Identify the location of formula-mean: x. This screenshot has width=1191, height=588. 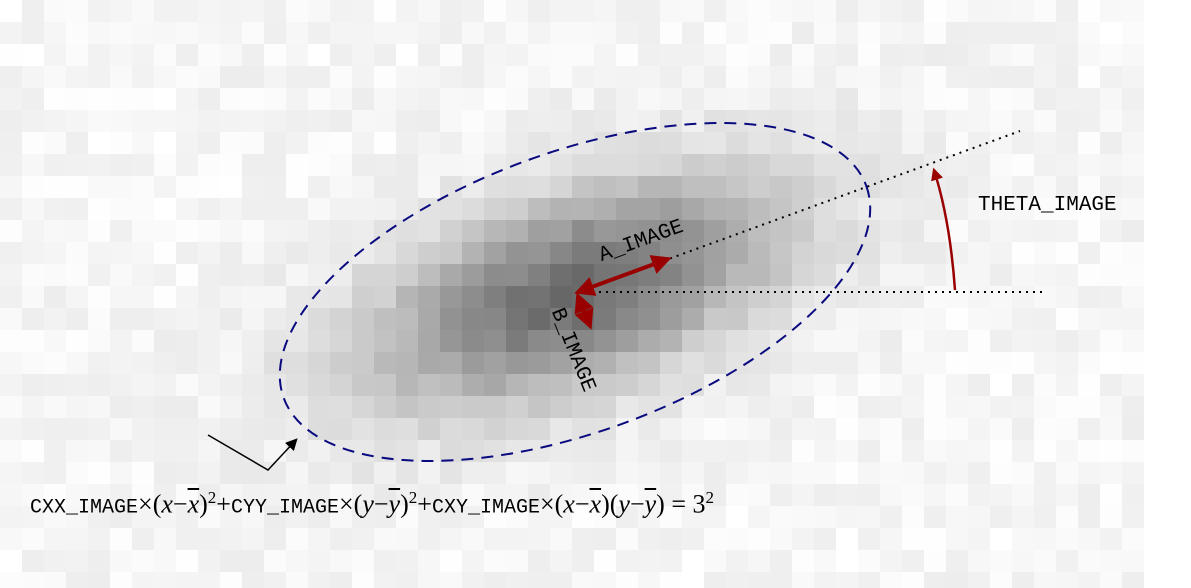
(595, 504).